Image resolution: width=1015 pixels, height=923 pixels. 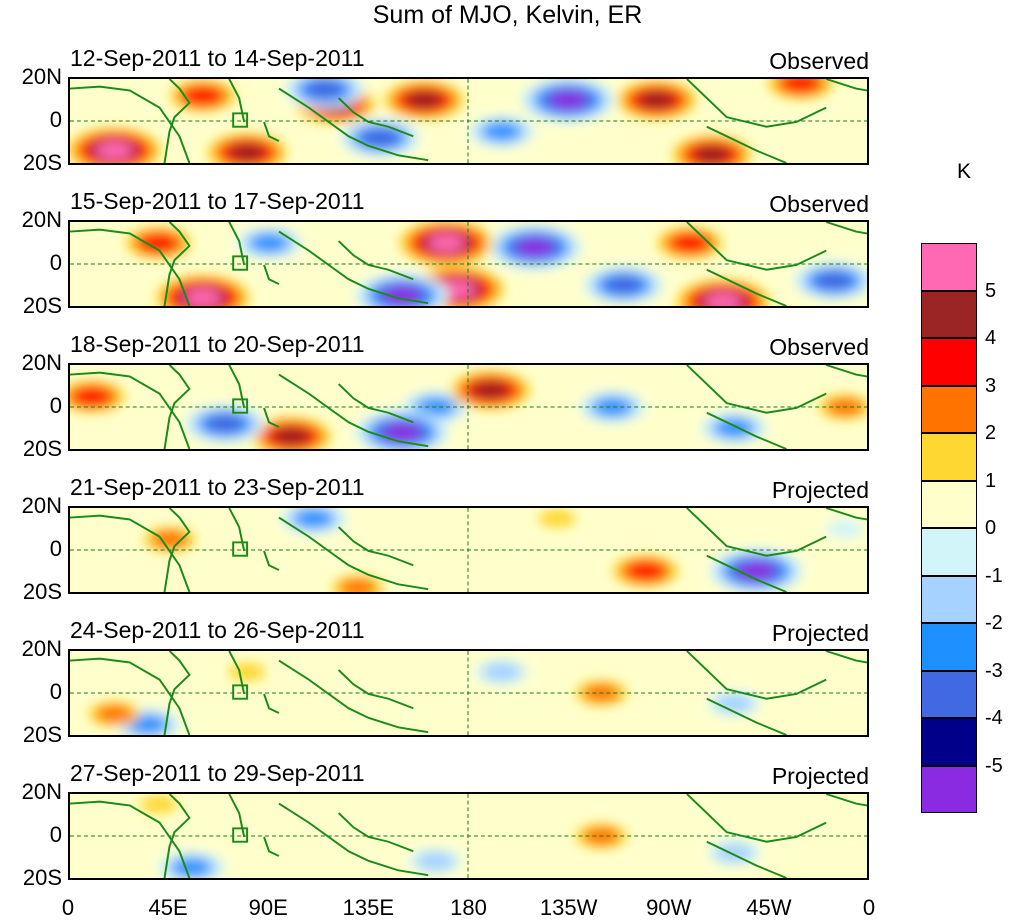 I want to click on colorbar-tick-label: 1, so click(x=991, y=480).